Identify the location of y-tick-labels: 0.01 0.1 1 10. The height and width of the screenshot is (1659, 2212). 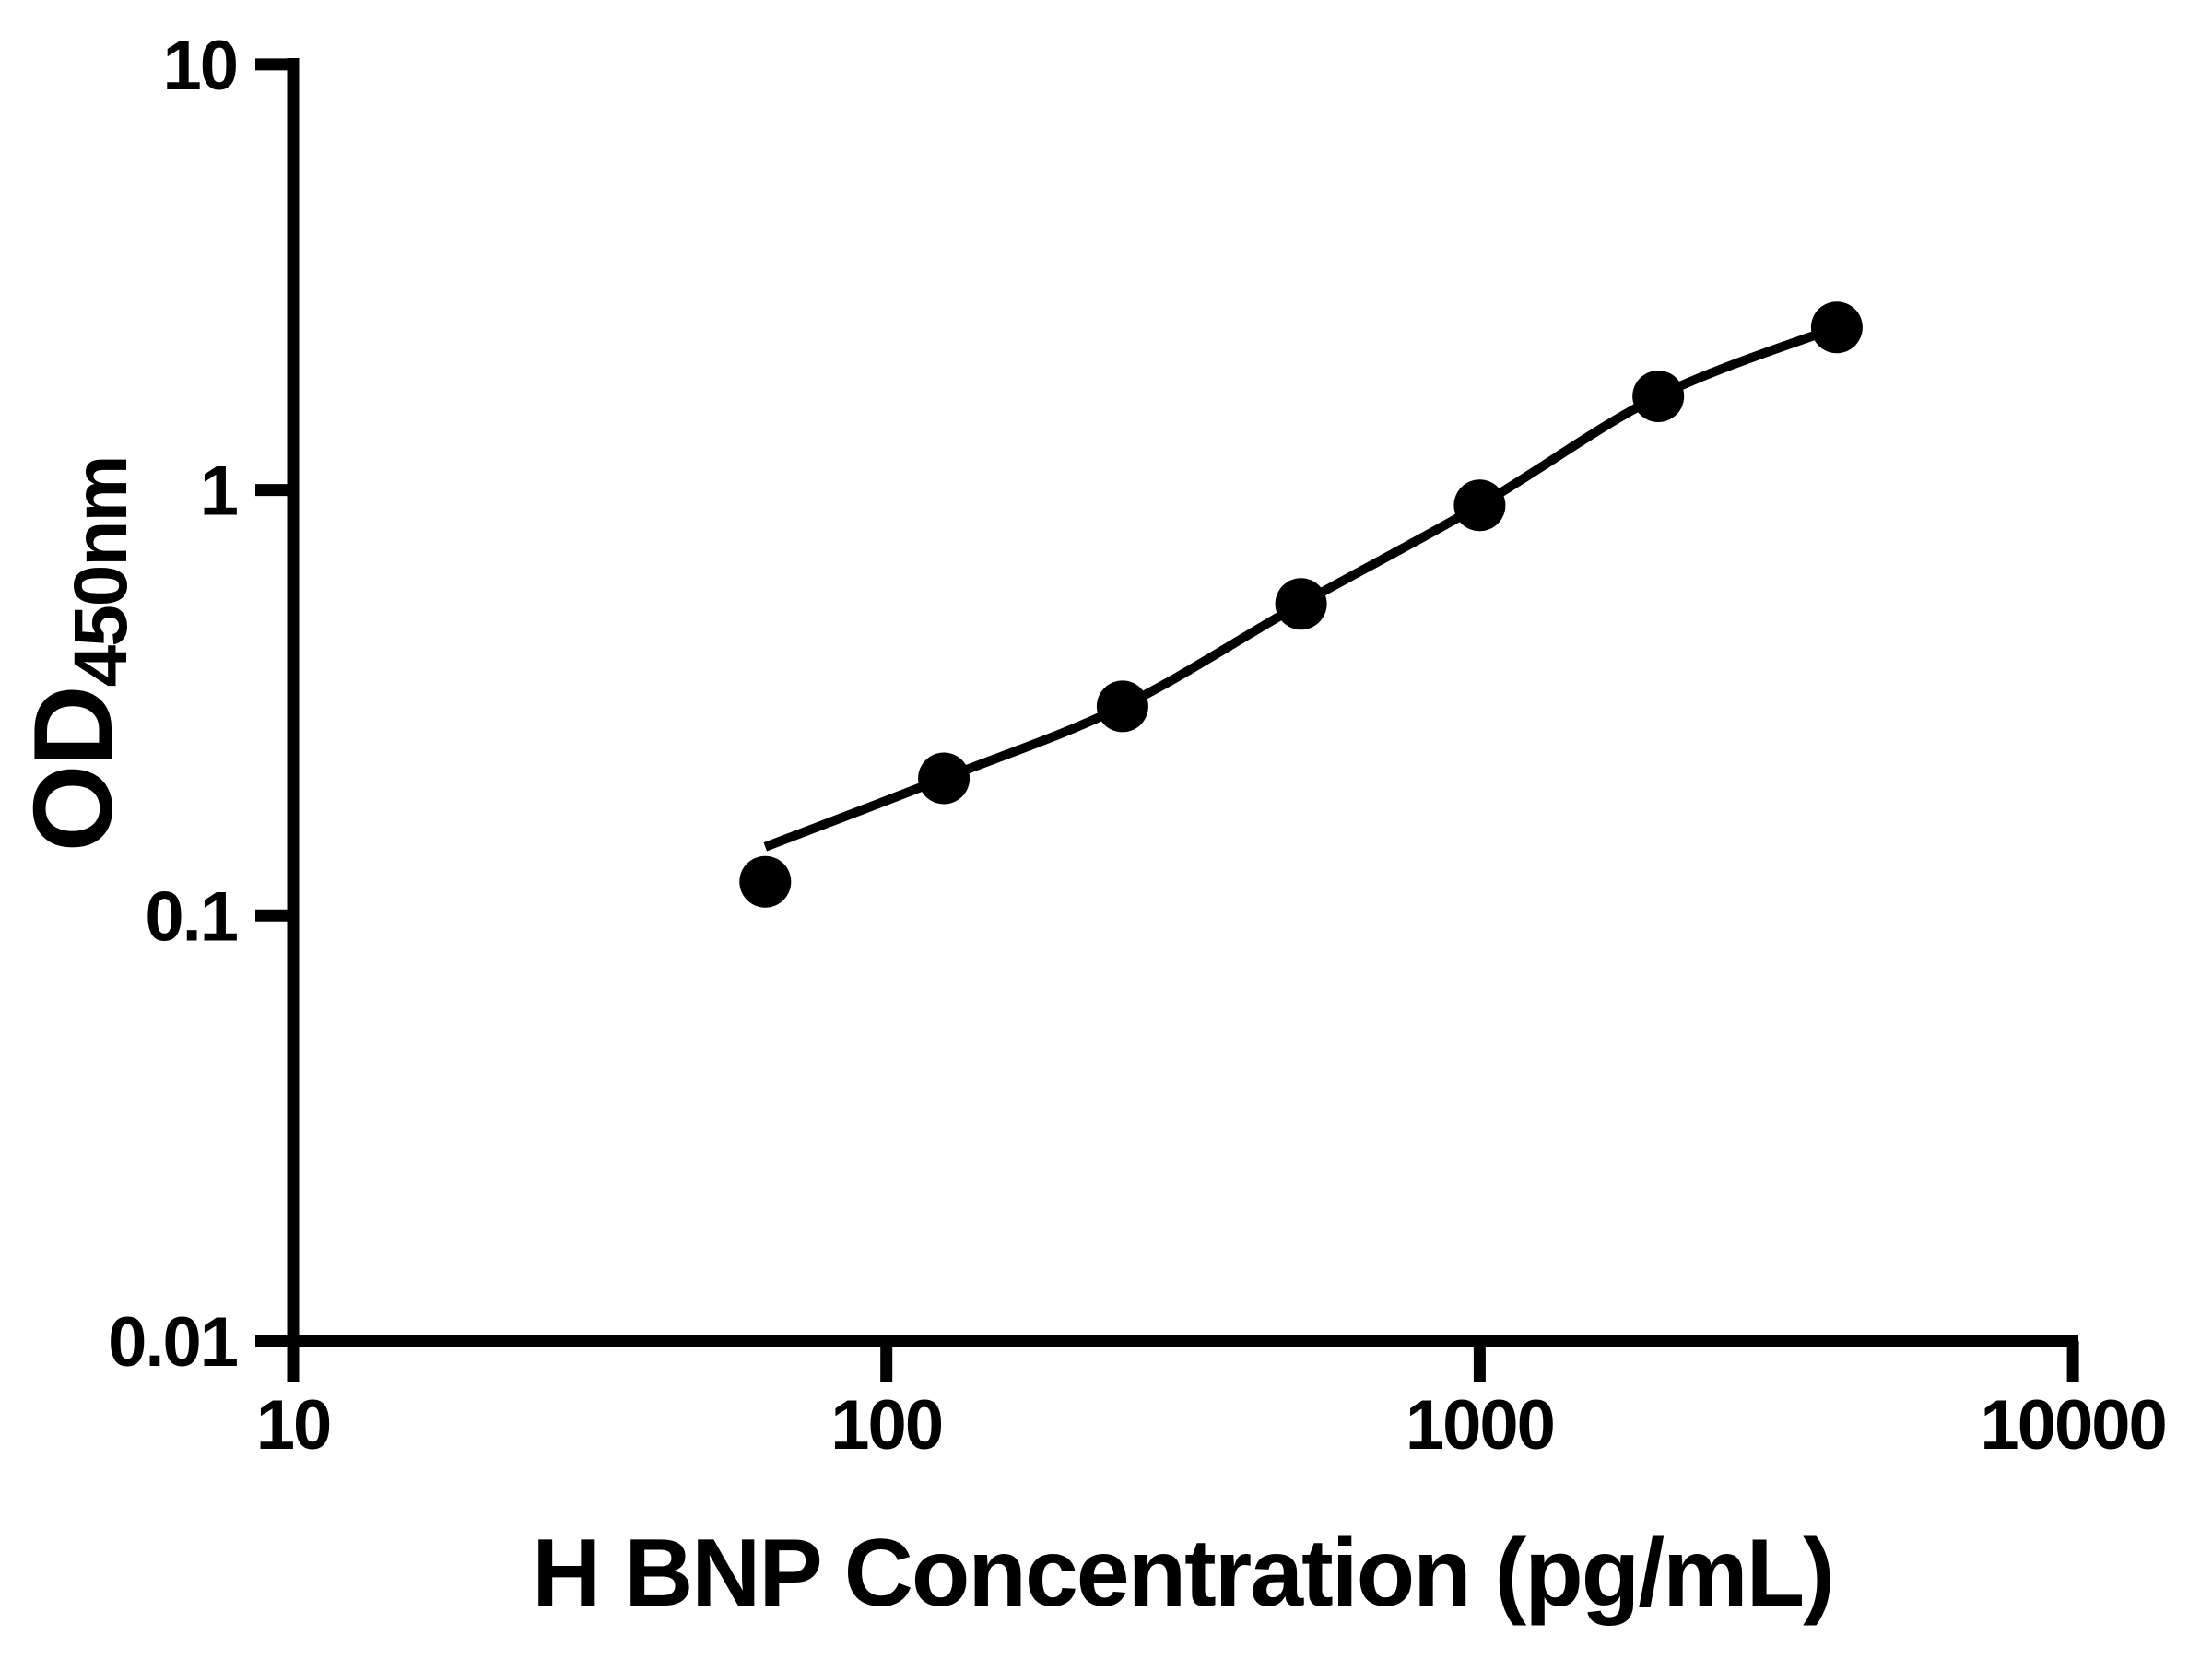
(174, 704).